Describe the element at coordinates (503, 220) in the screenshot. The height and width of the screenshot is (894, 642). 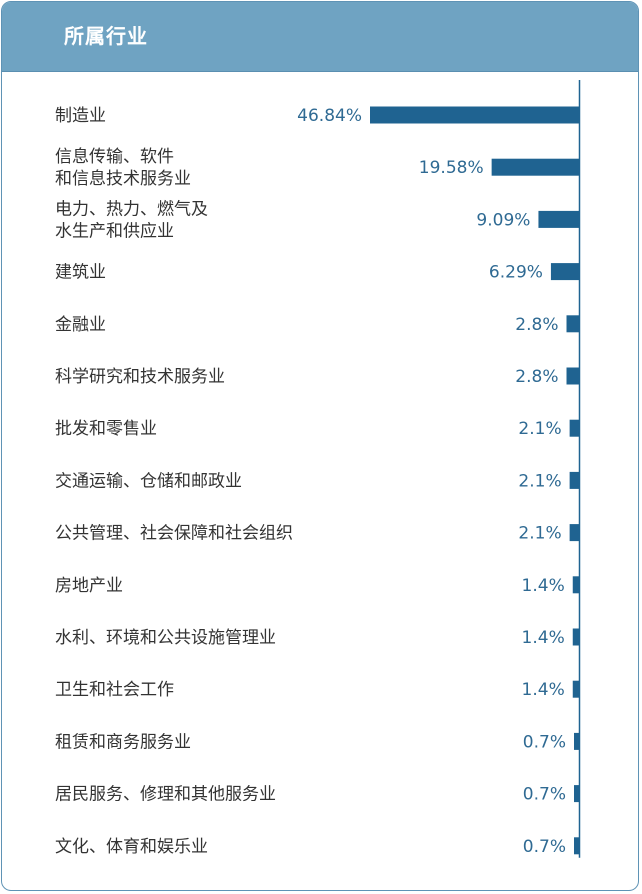
I see `value-label: 9.09%` at that location.